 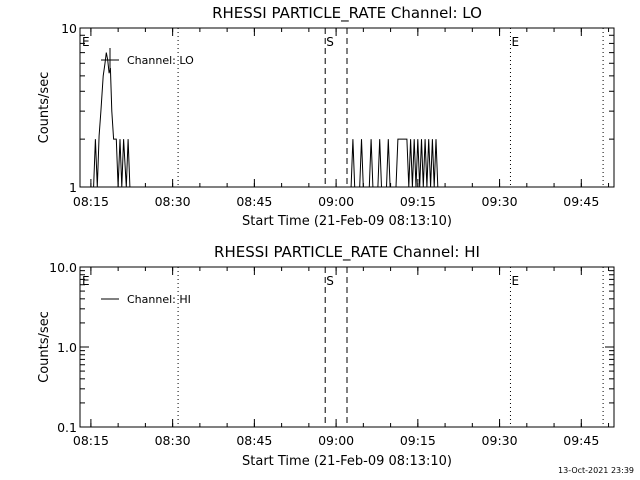 What do you see at coordinates (63, 267) in the screenshot?
I see `y-tick-label: 10.0` at bounding box center [63, 267].